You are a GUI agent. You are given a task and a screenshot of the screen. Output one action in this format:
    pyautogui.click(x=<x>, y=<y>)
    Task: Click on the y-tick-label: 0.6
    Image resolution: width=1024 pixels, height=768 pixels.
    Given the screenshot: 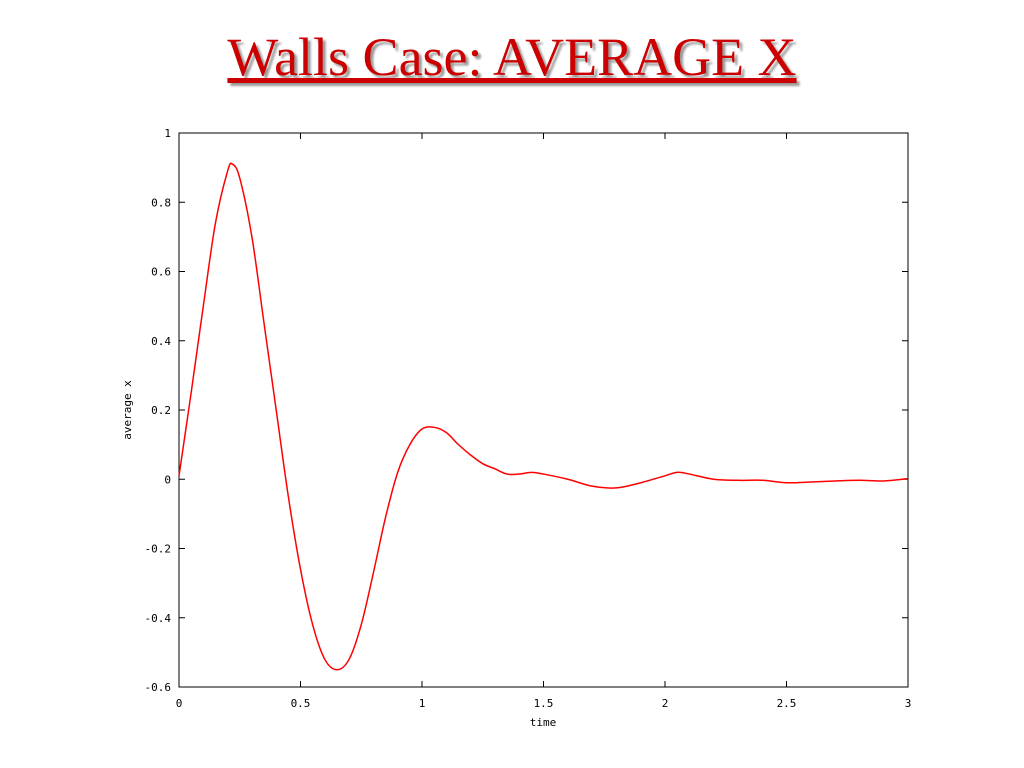 What is the action you would take?
    pyautogui.click(x=161, y=272)
    